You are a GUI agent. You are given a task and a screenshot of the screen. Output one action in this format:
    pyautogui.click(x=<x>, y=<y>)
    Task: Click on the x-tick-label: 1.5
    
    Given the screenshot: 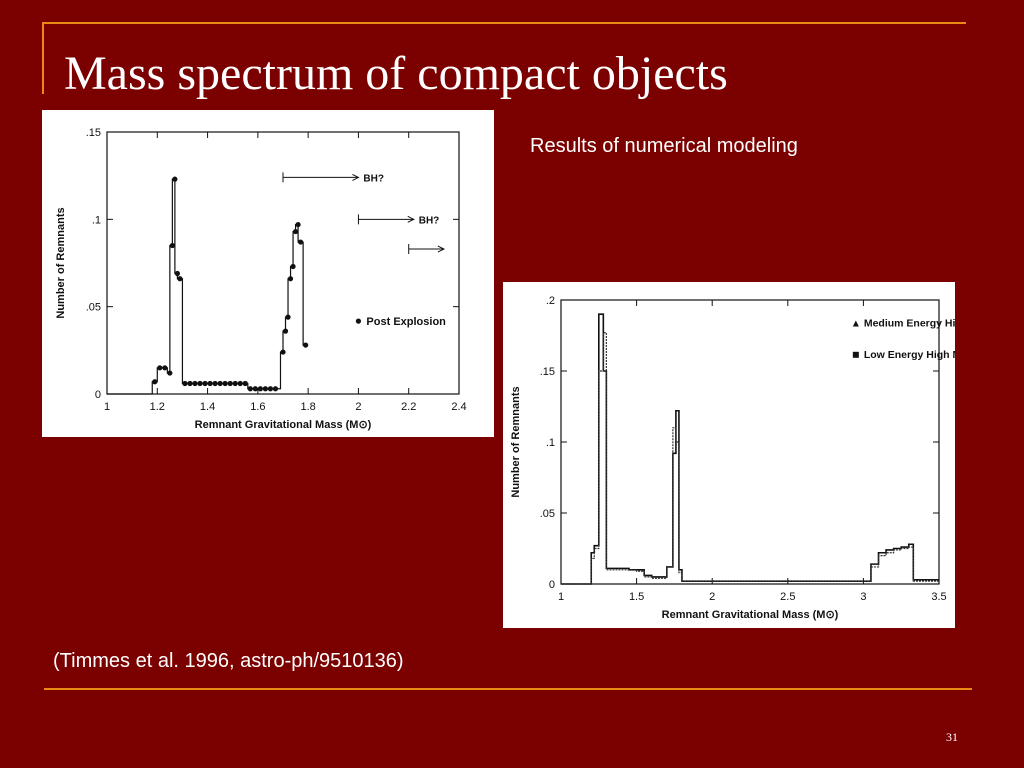 What is the action you would take?
    pyautogui.click(x=636, y=597)
    